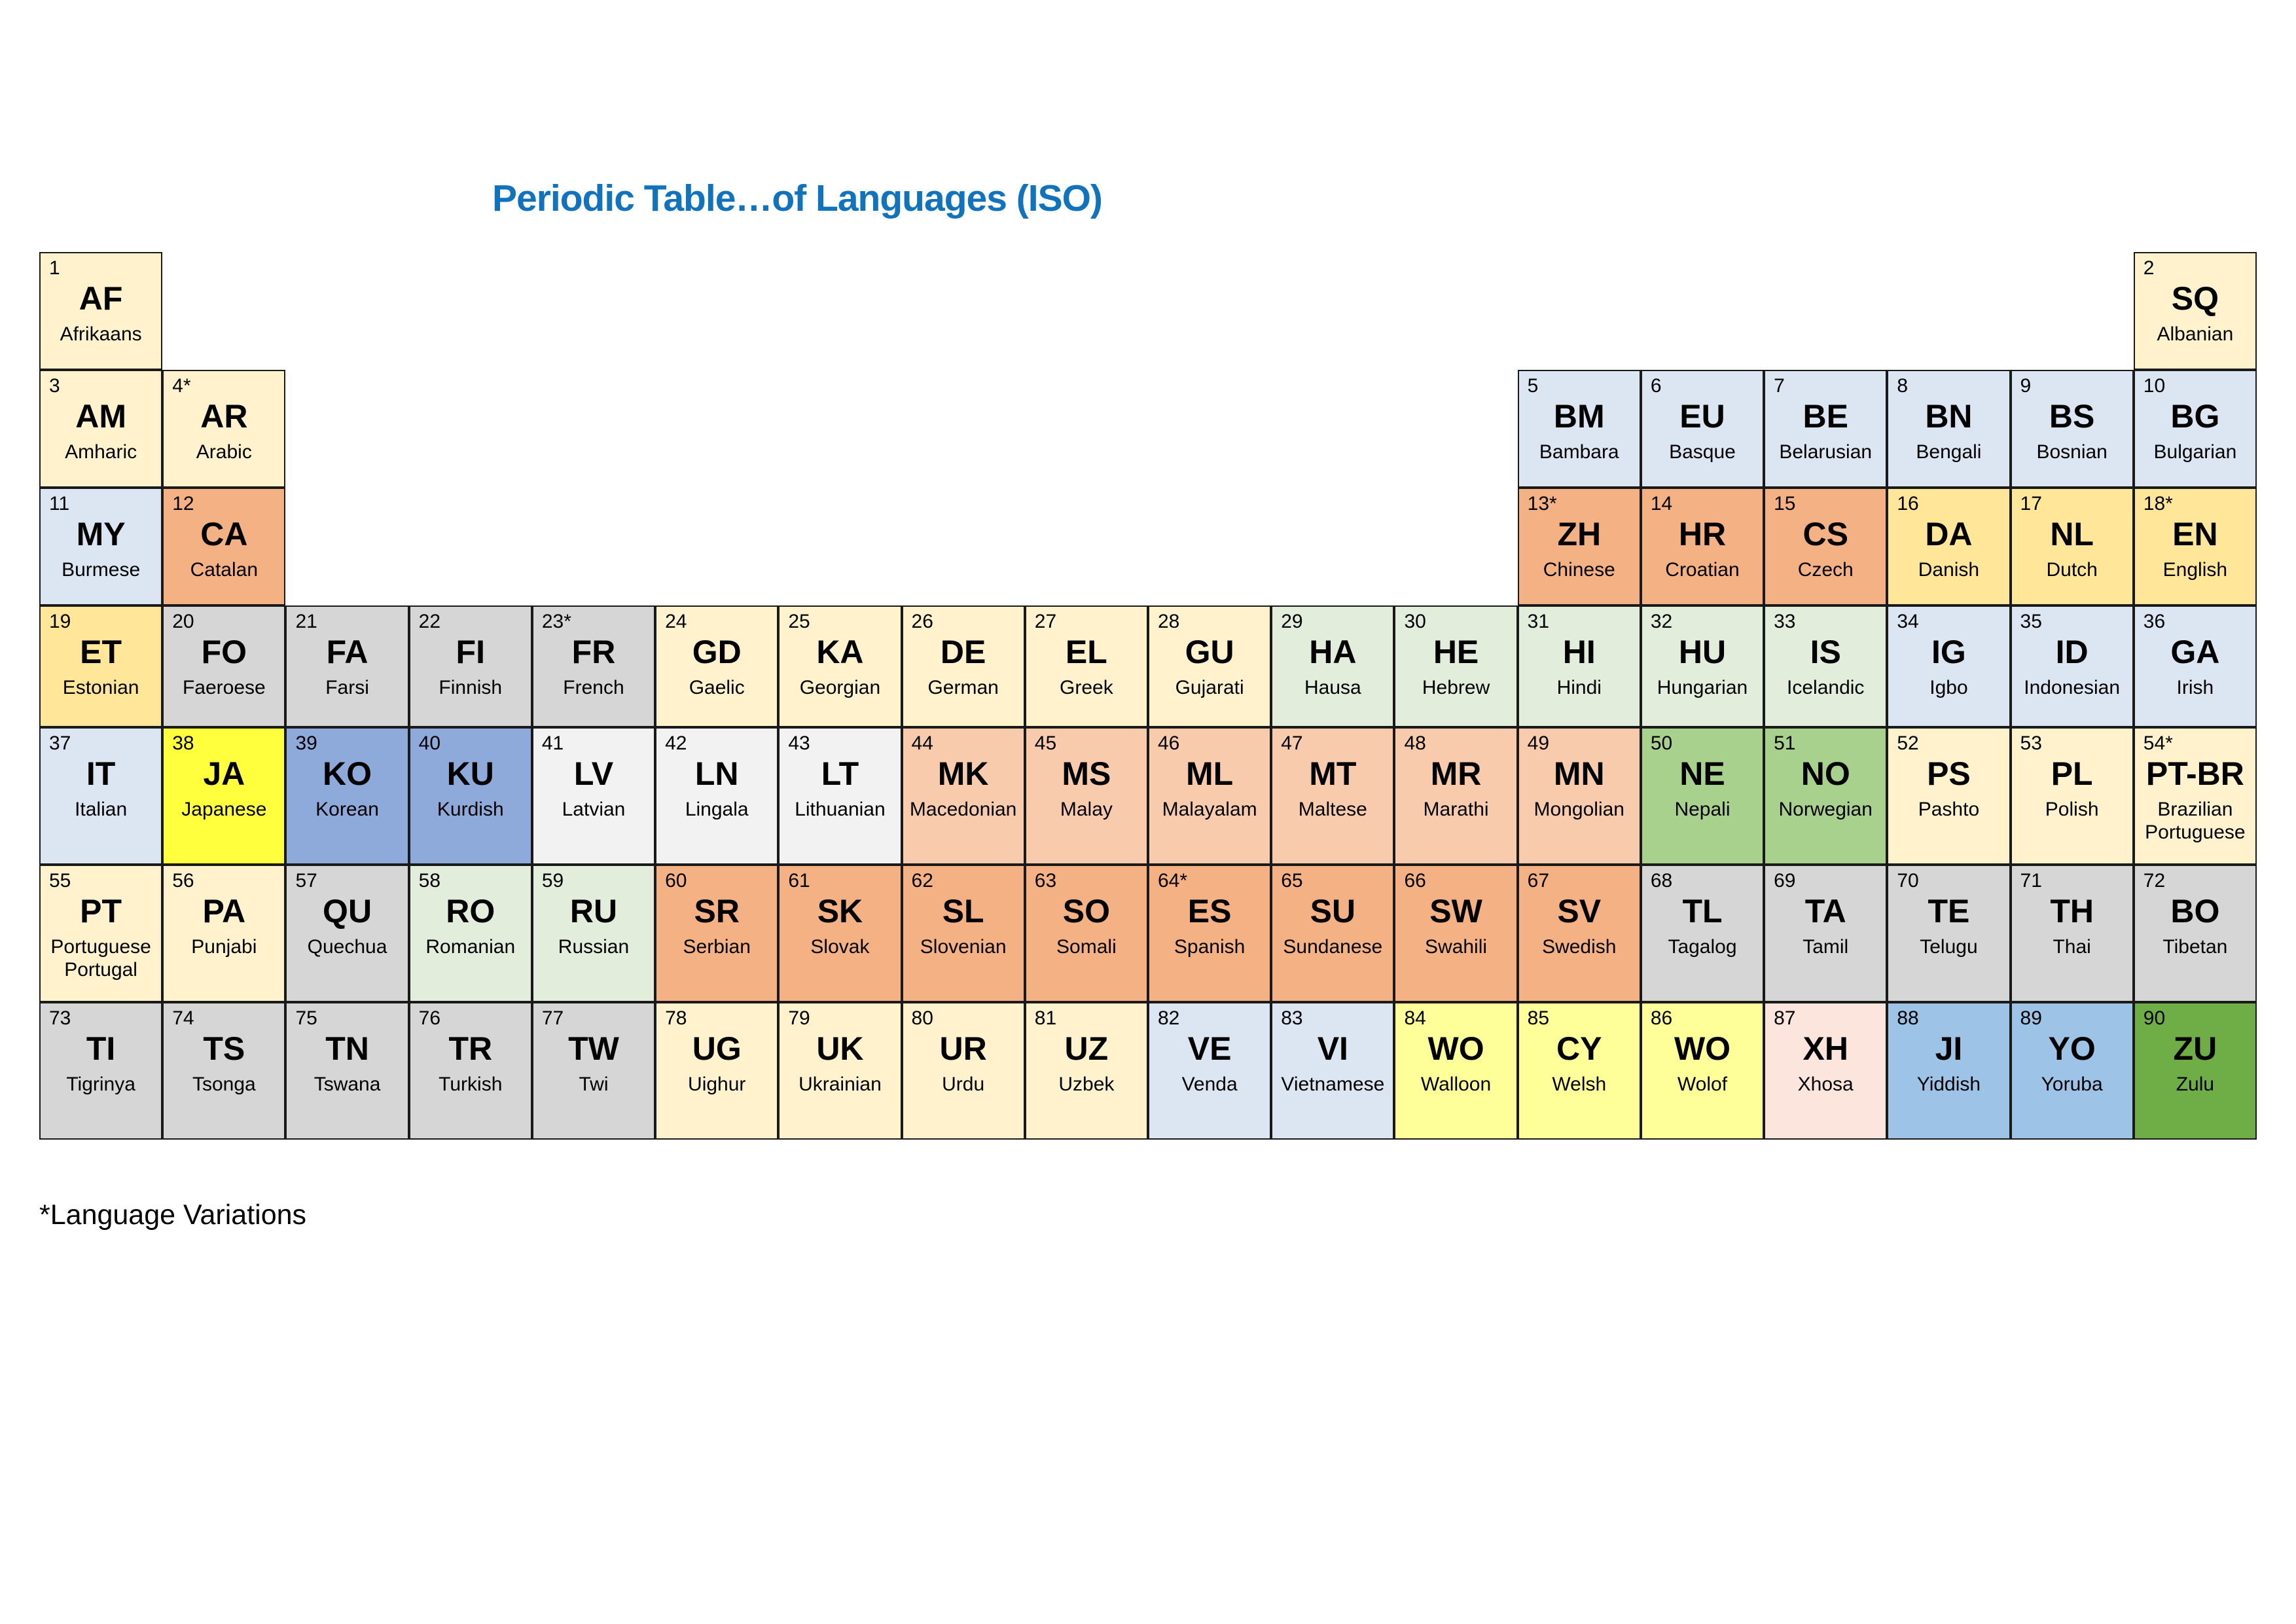 The width and height of the screenshot is (2296, 1624). I want to click on language-cell-bosnian: 9 BS Bosnian, so click(2072, 429).